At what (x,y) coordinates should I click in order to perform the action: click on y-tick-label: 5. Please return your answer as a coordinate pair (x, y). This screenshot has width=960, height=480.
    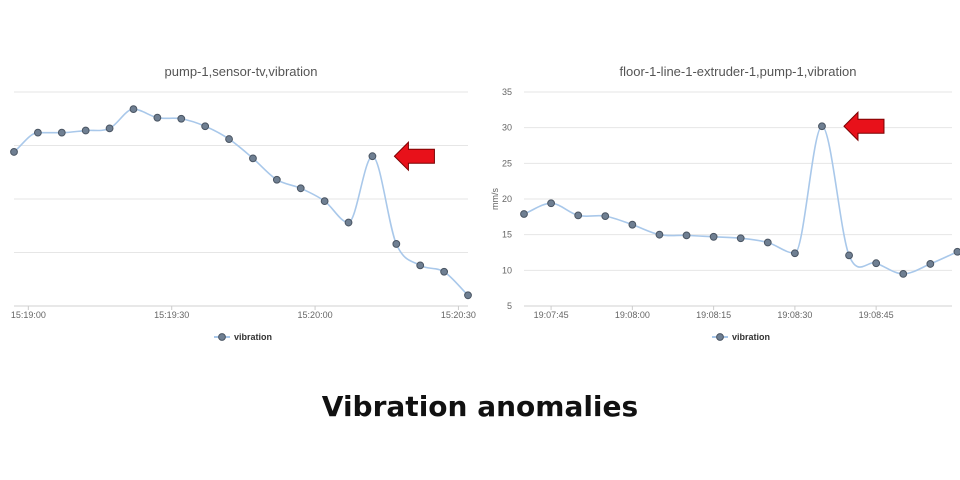
    Looking at the image, I should click on (509, 306).